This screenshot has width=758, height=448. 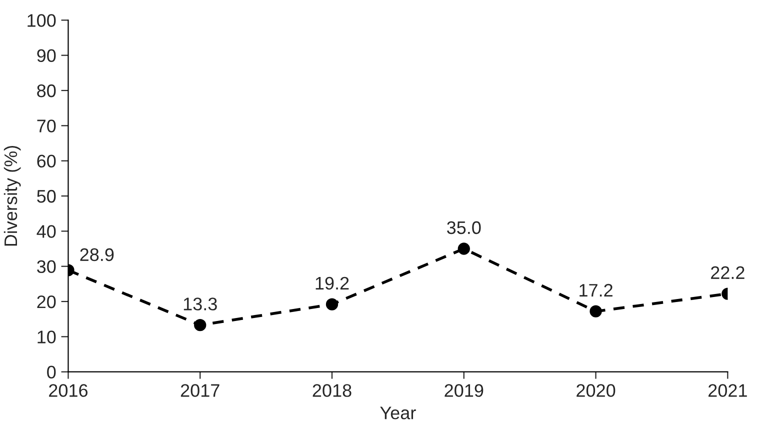 What do you see at coordinates (46, 267) in the screenshot?
I see `y-tick-label: 30` at bounding box center [46, 267].